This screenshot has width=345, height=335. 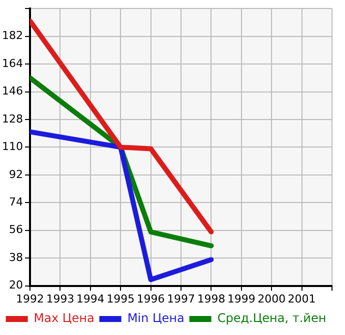 I want to click on y-tick-label: 128, so click(x=12, y=119).